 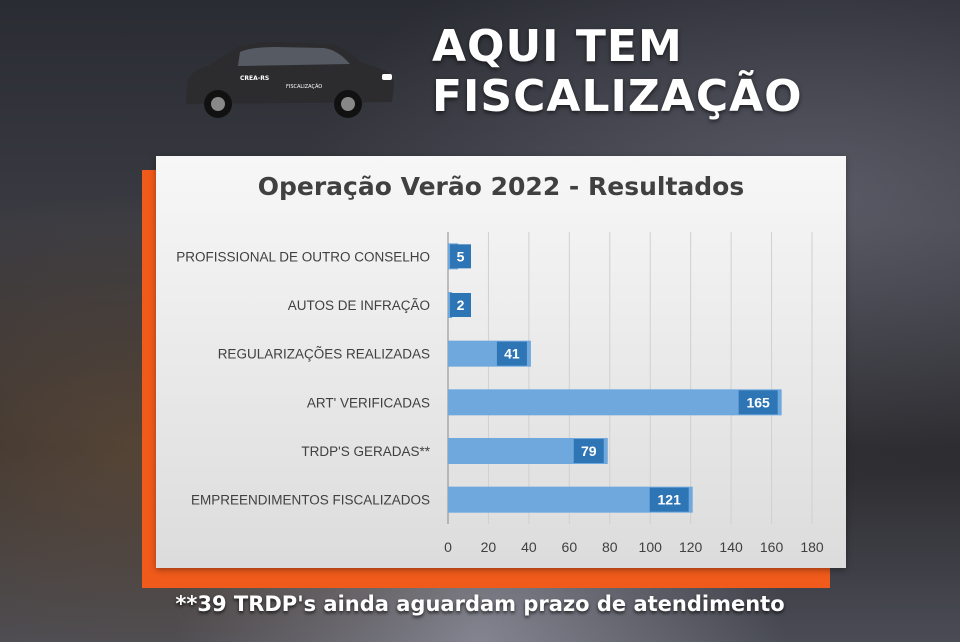 I want to click on x-tick-label: 140, so click(x=731, y=547).